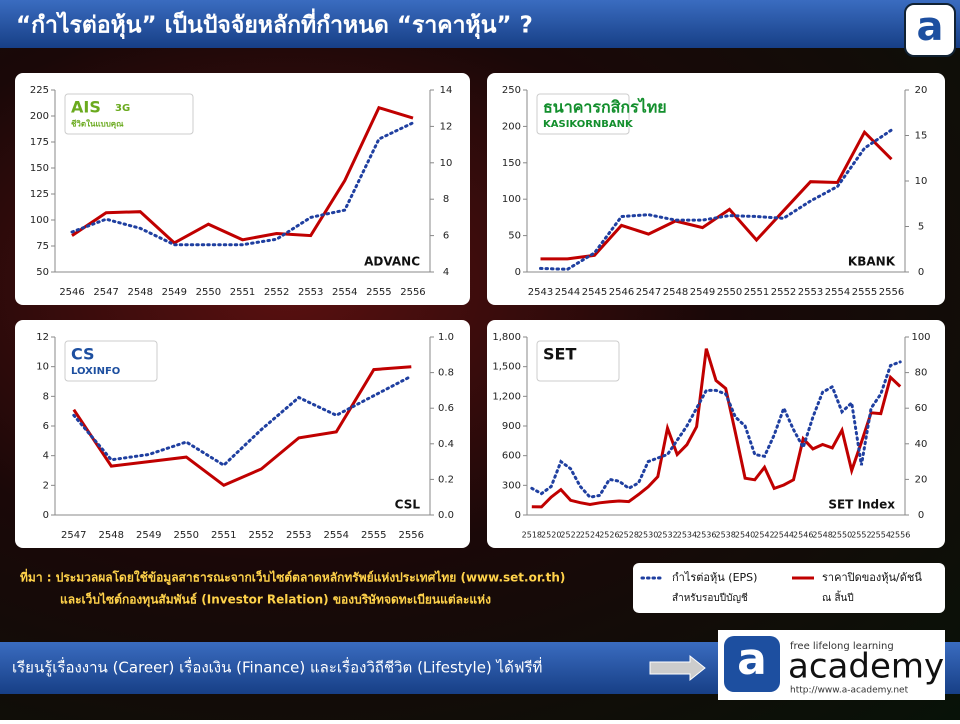 The height and width of the screenshot is (724, 960). Describe the element at coordinates (594, 292) in the screenshot. I see `x-tick-label: 2545` at that location.